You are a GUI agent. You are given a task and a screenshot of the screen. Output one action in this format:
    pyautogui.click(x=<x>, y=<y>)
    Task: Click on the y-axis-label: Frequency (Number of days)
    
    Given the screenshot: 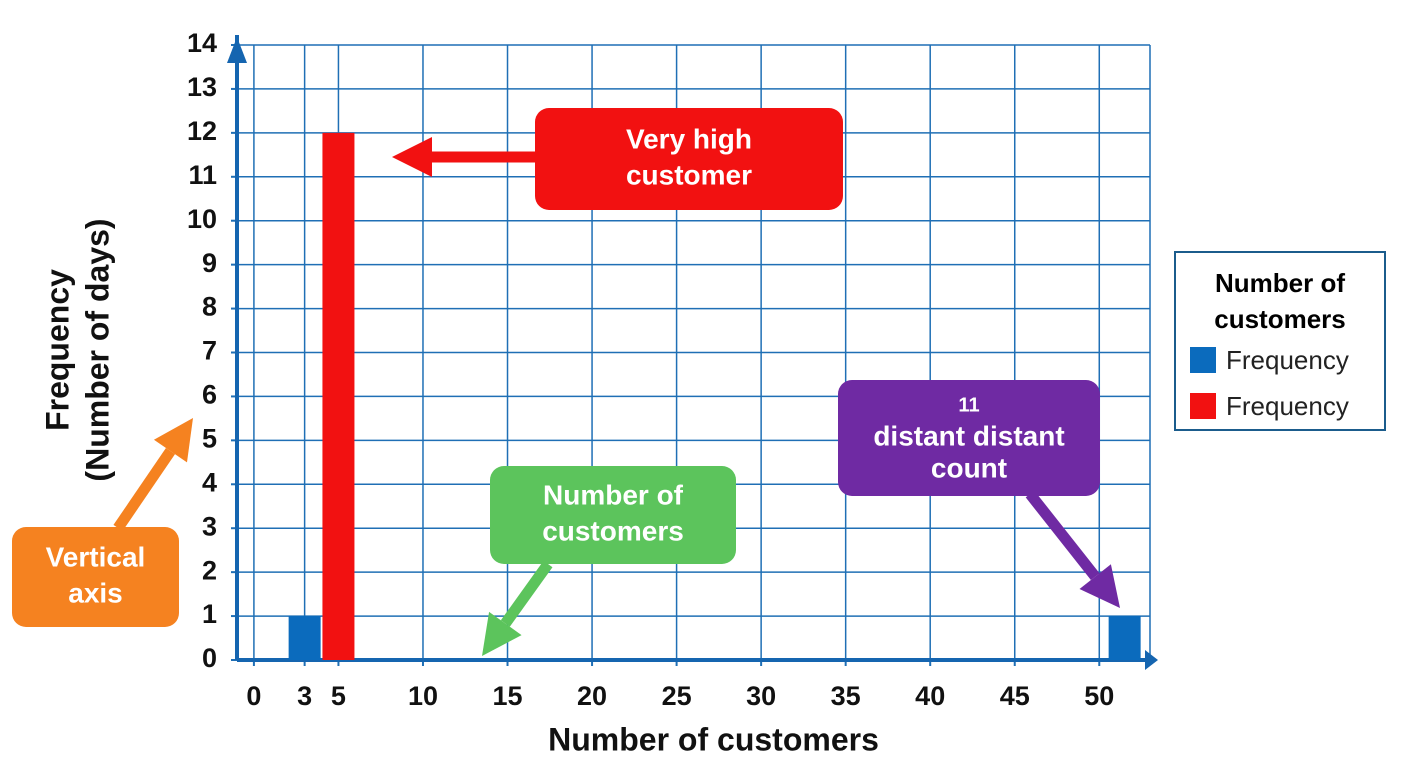 What is the action you would take?
    pyautogui.click(x=77, y=349)
    